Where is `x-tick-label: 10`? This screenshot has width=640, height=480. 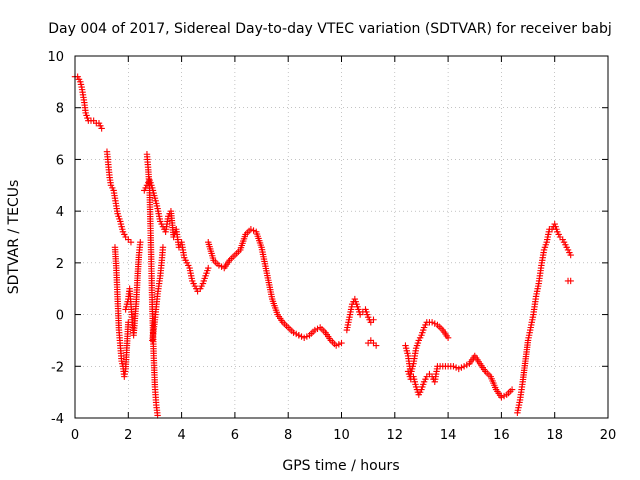 x-tick-label: 10 is located at coordinates (341, 435).